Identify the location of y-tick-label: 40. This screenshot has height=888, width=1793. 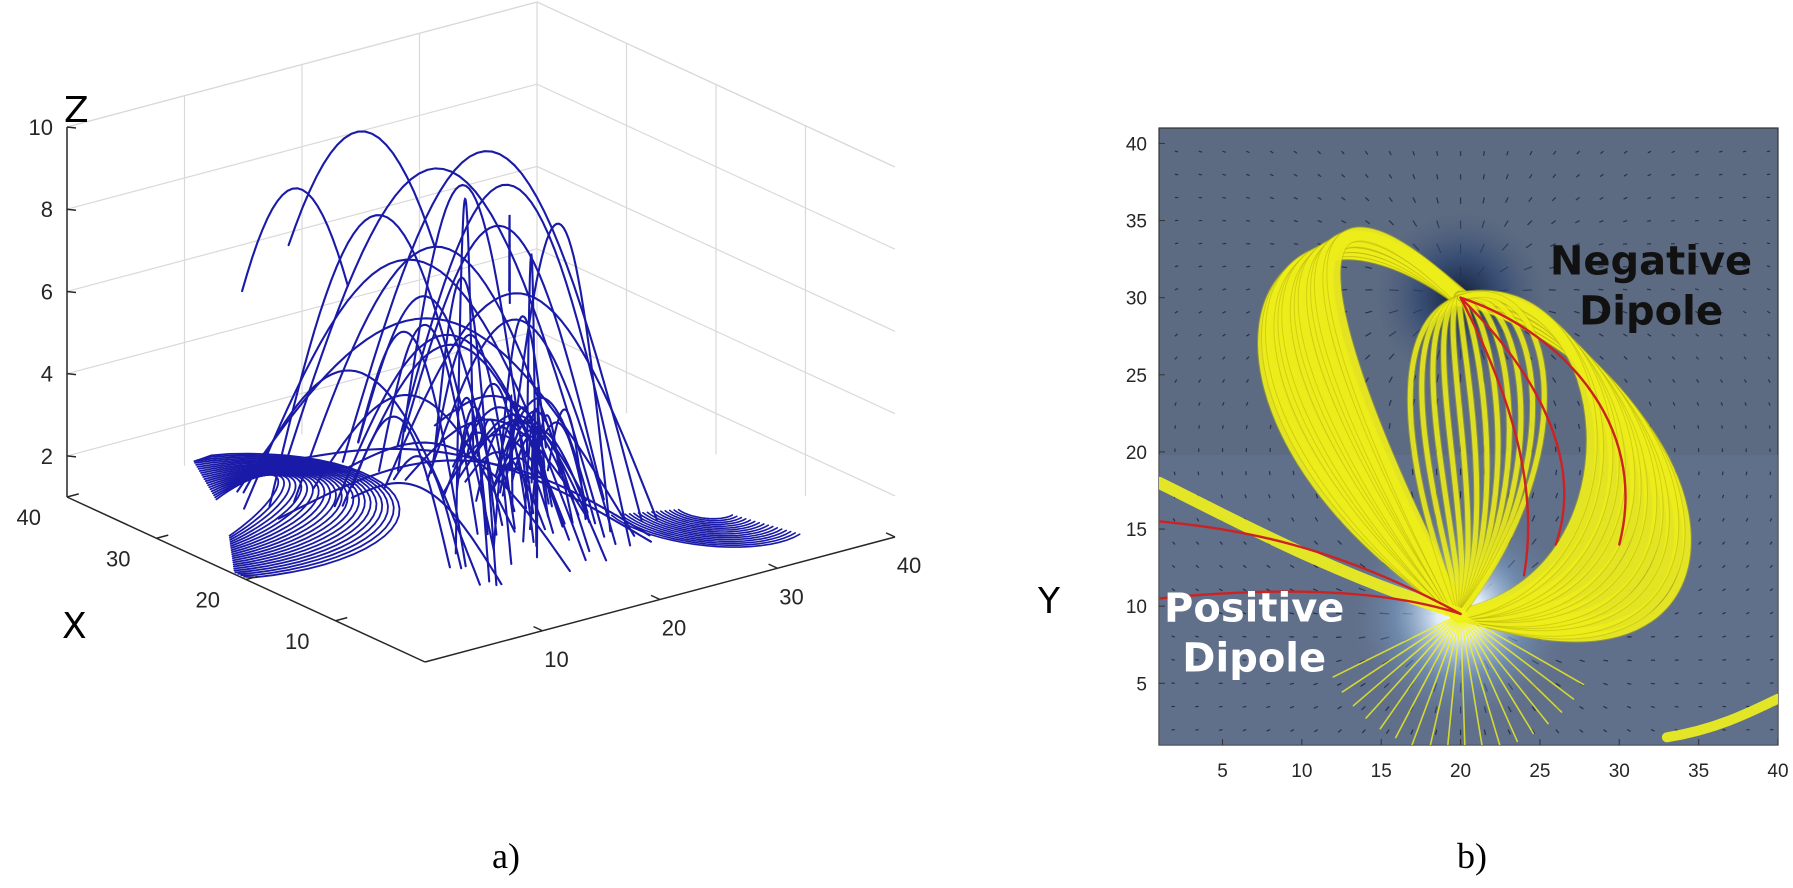
(909, 565).